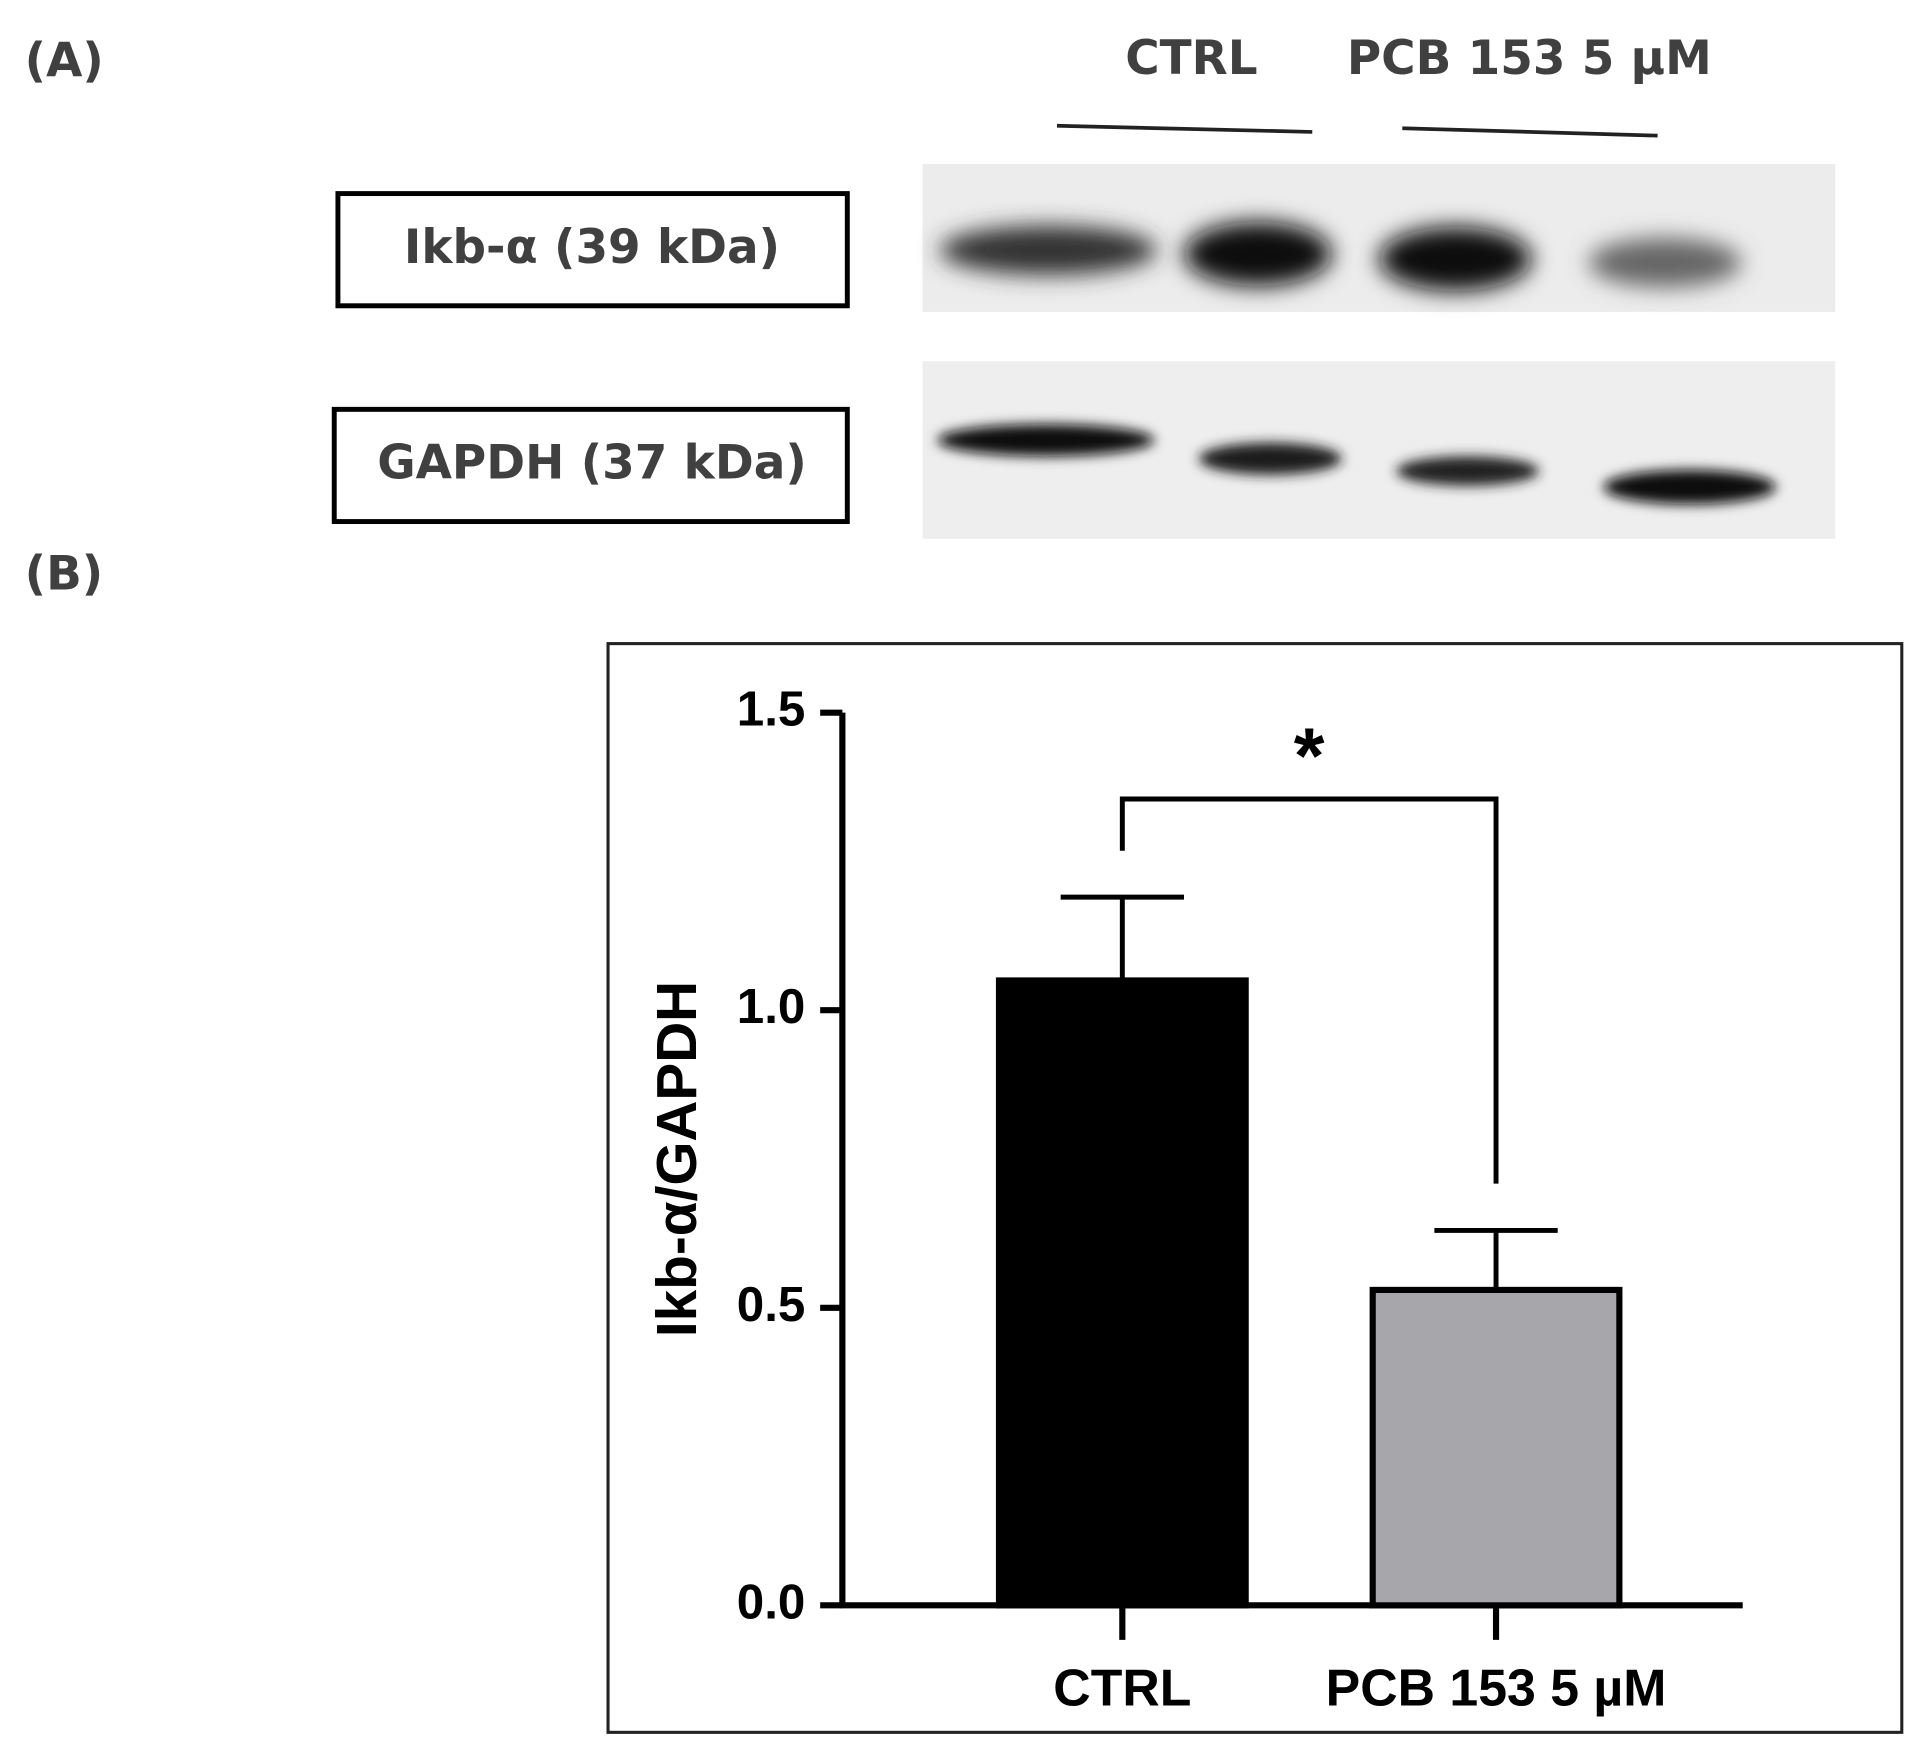 Image resolution: width=1924 pixels, height=1757 pixels. Describe the element at coordinates (64, 575) in the screenshot. I see `panel-label: (B)` at that location.